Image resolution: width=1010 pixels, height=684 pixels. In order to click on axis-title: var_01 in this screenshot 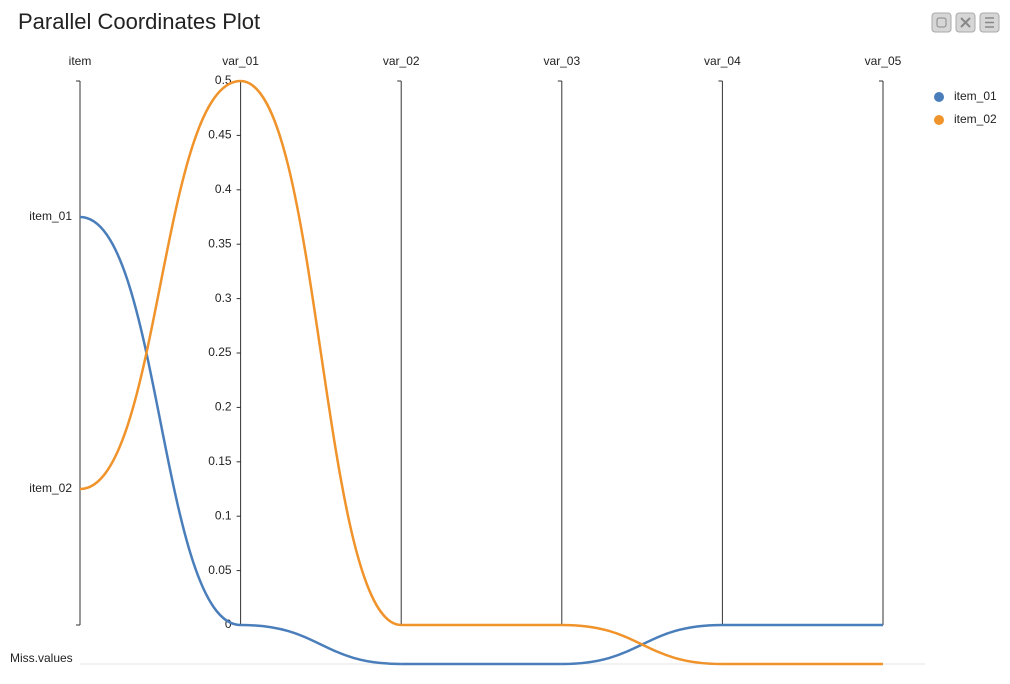, I will do `click(240, 61)`.